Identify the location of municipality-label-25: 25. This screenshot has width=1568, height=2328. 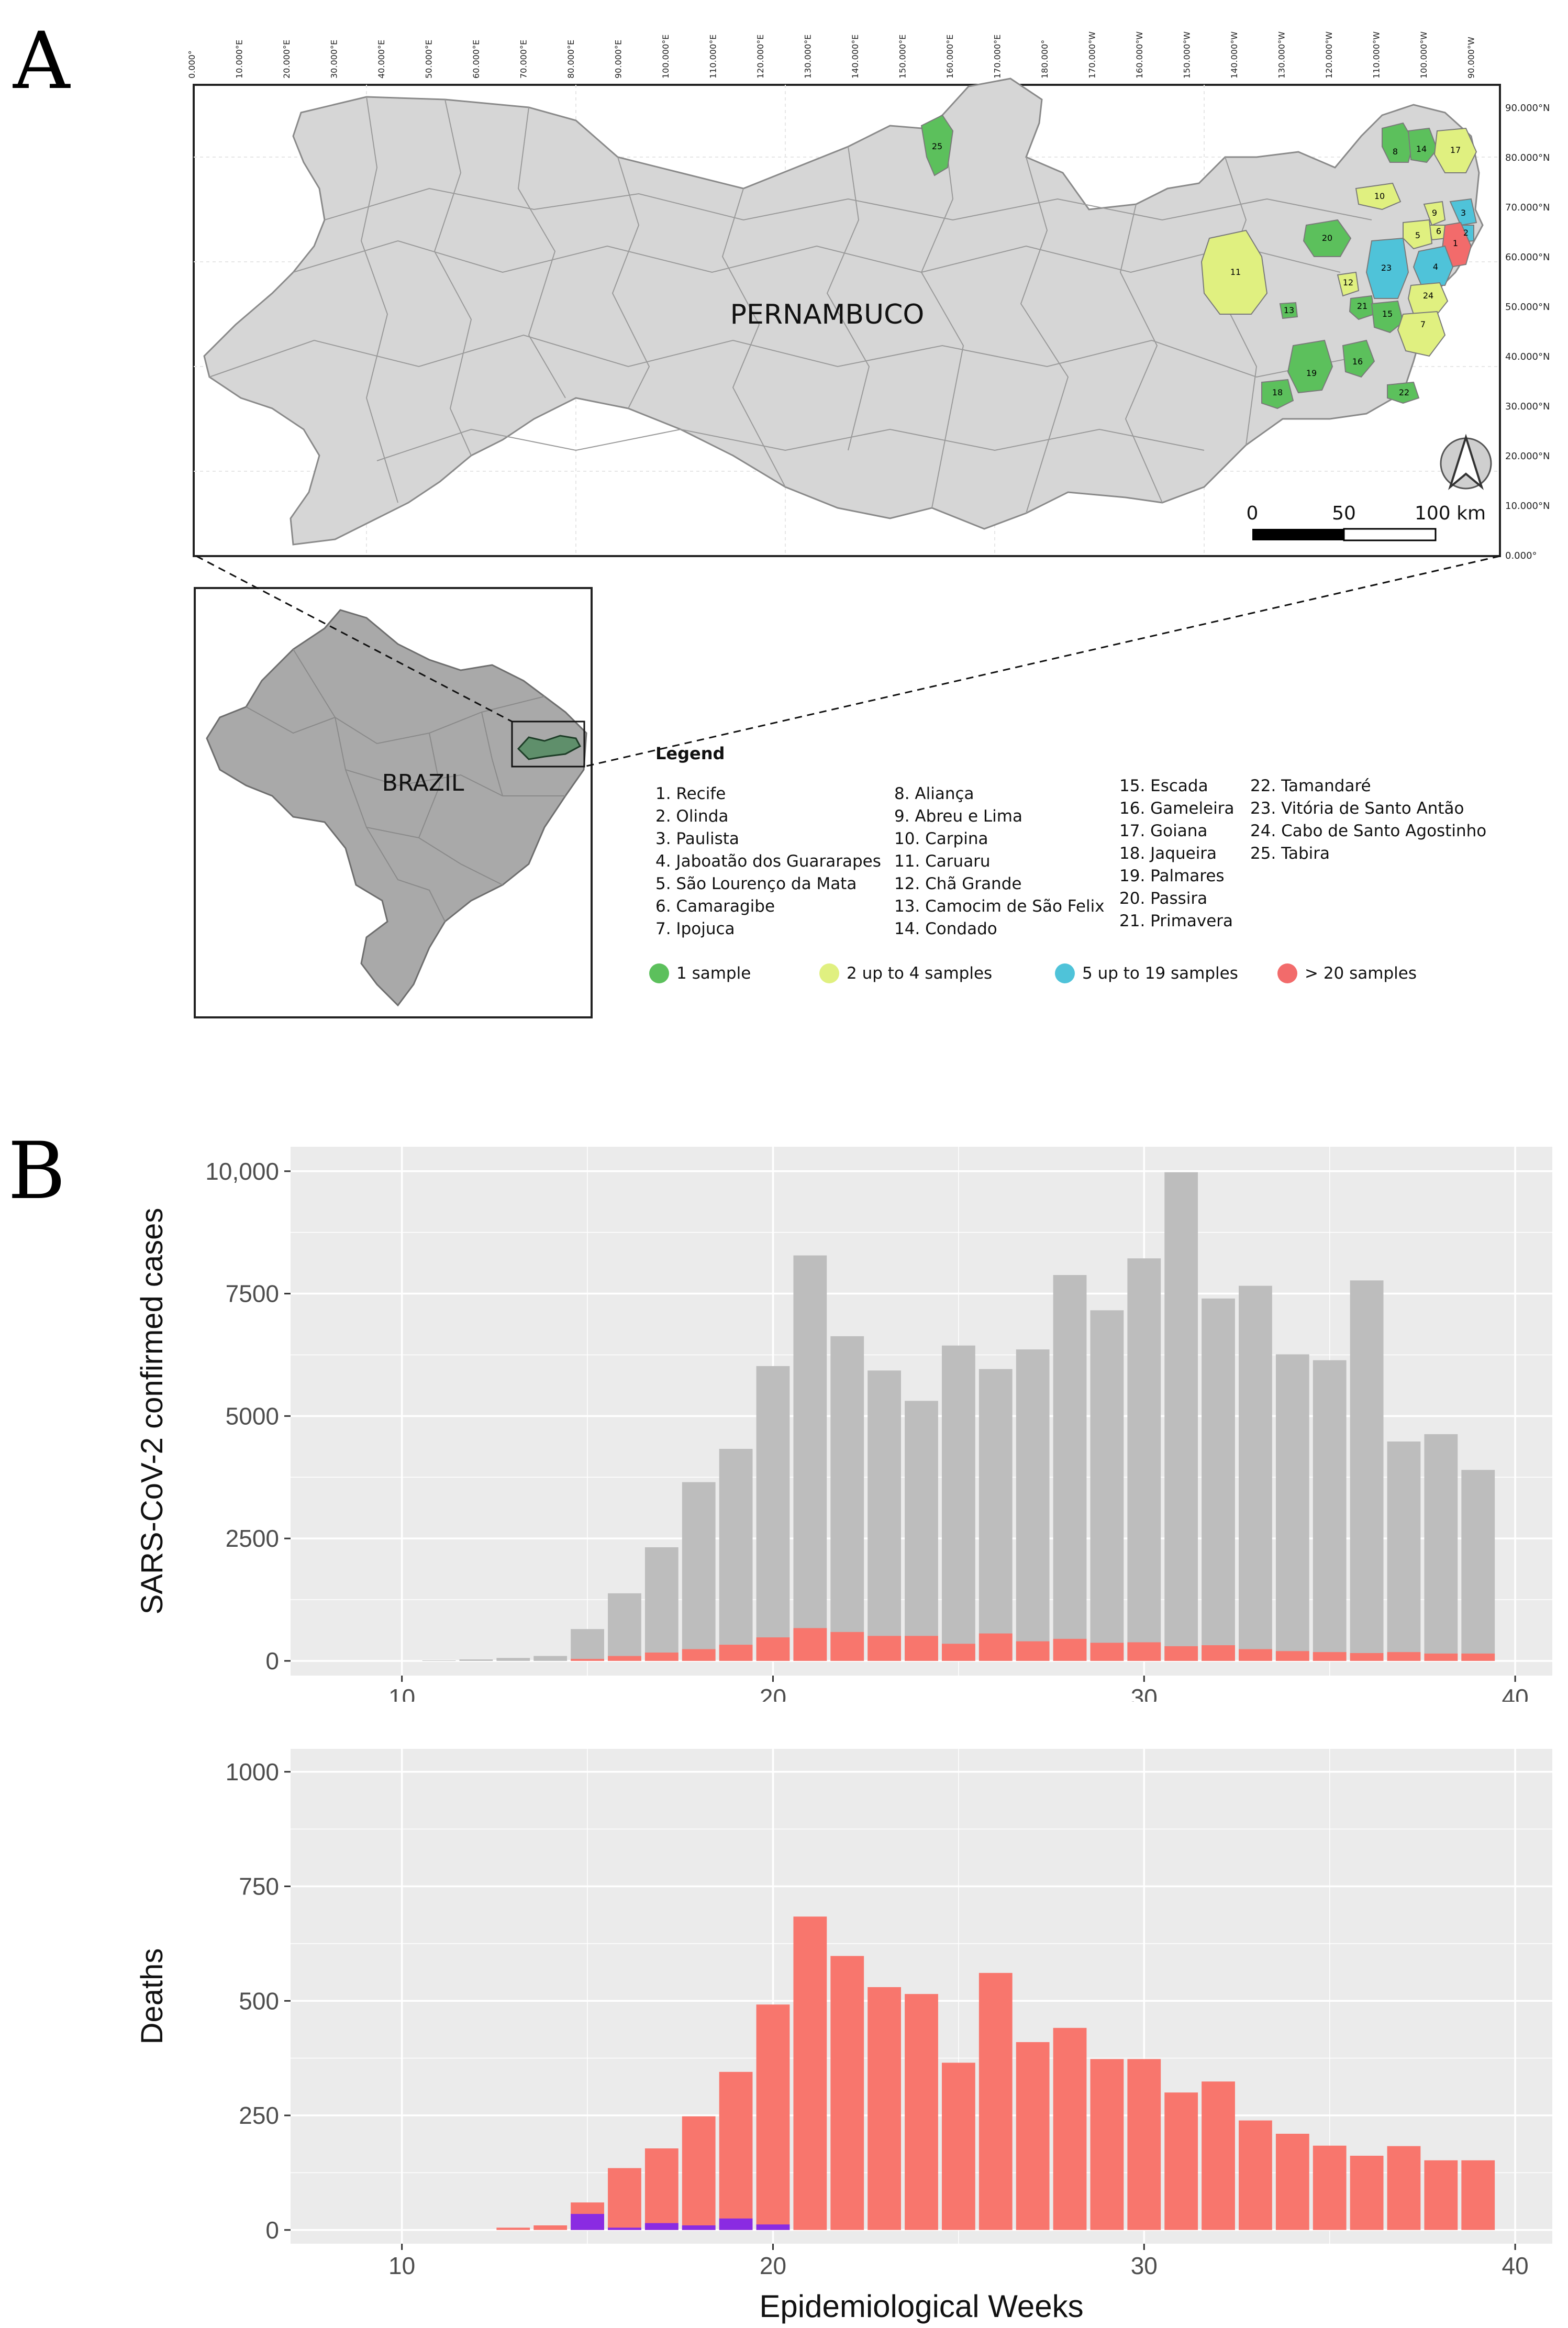
(937, 146).